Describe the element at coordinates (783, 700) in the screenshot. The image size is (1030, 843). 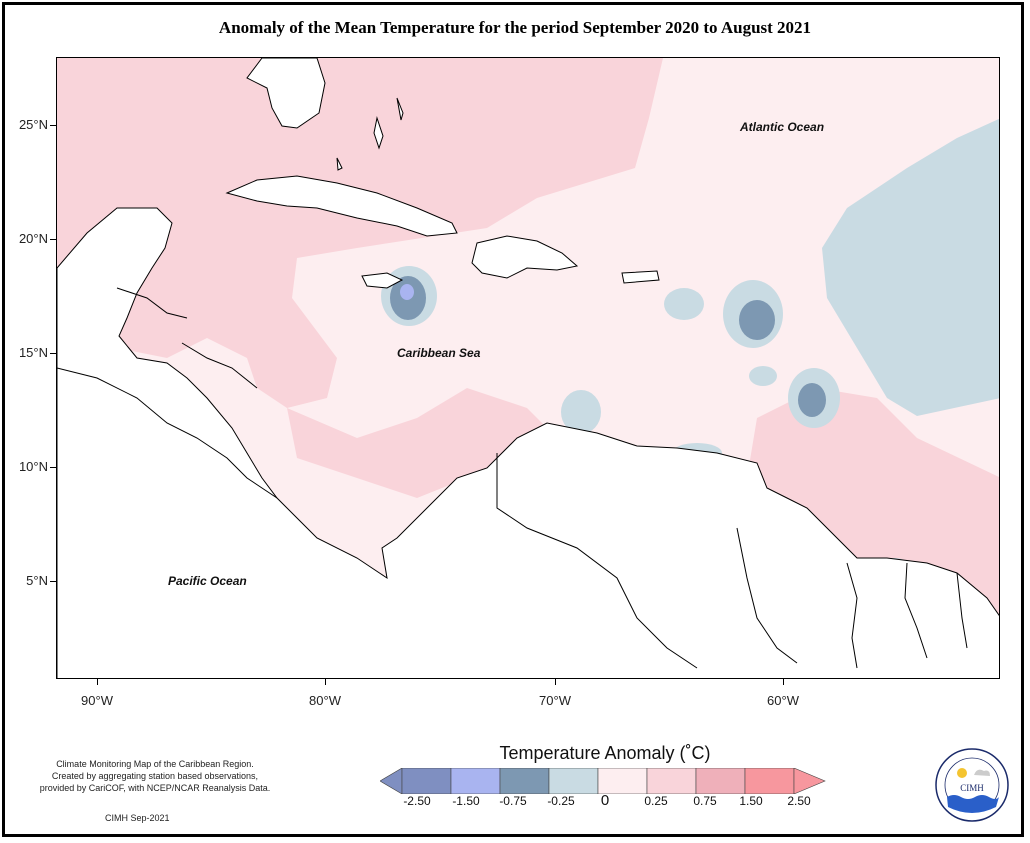
I see `lon-label-60w: 60°W` at that location.